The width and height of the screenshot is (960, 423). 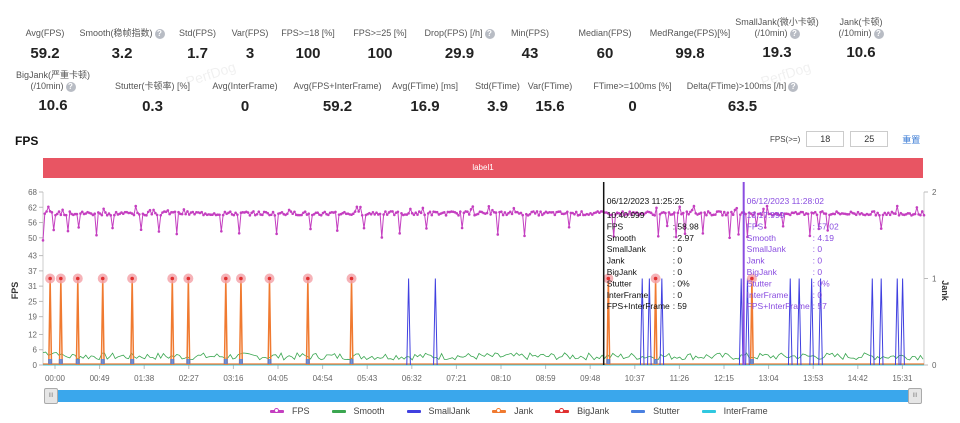 I want to click on tooltip-key: FPS, so click(x=615, y=226).